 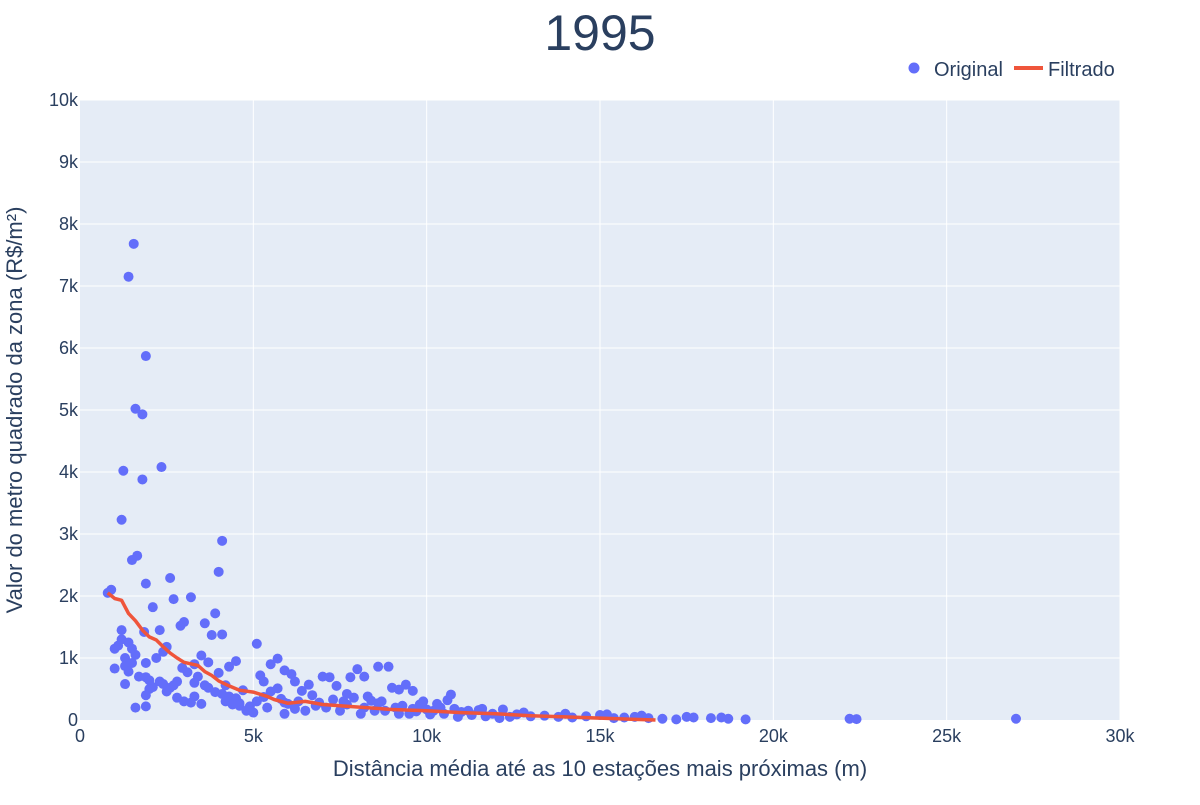 What do you see at coordinates (69, 472) in the screenshot?
I see `y-tick-label: 4k` at bounding box center [69, 472].